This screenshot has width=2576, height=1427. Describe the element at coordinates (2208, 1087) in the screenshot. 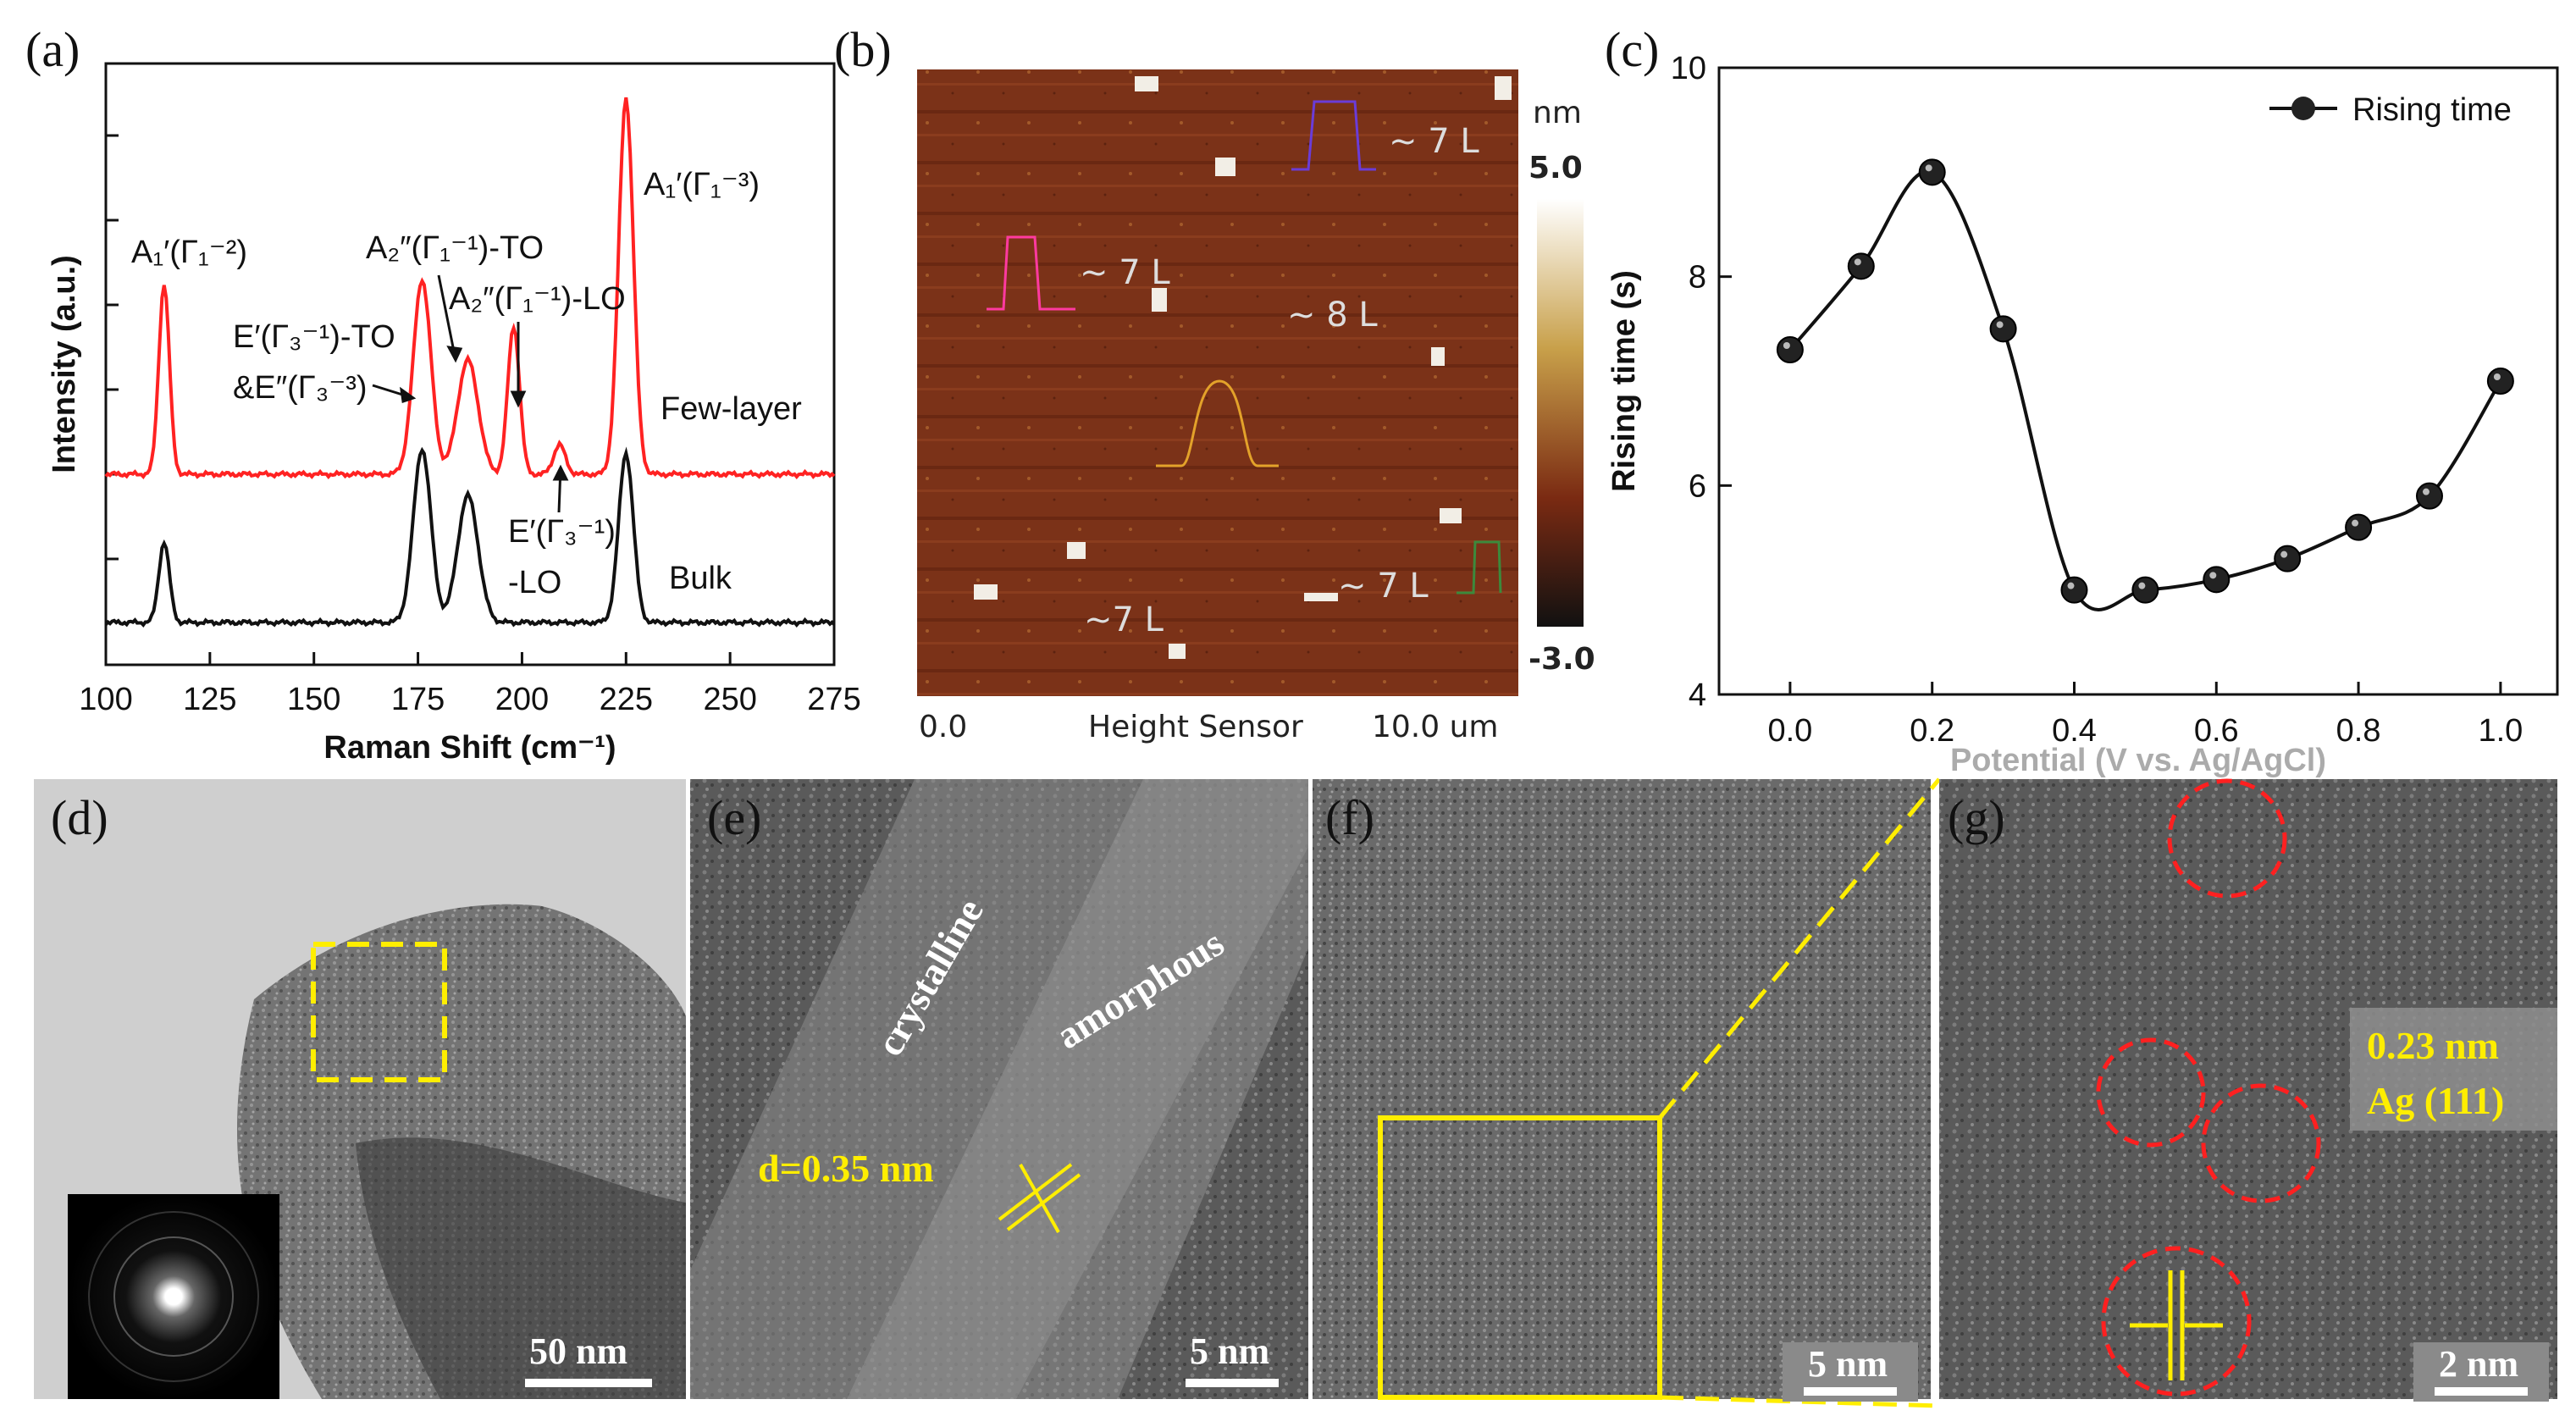

I see `tem-g-nanoparticle-circles` at that location.